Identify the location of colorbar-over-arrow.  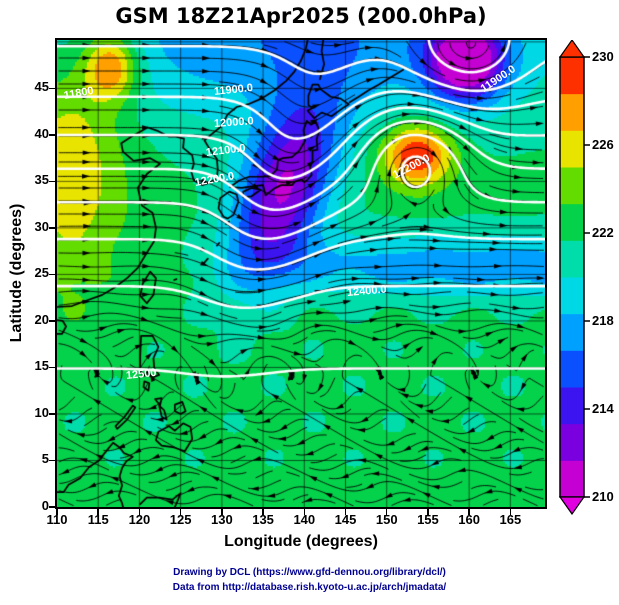
(572, 48).